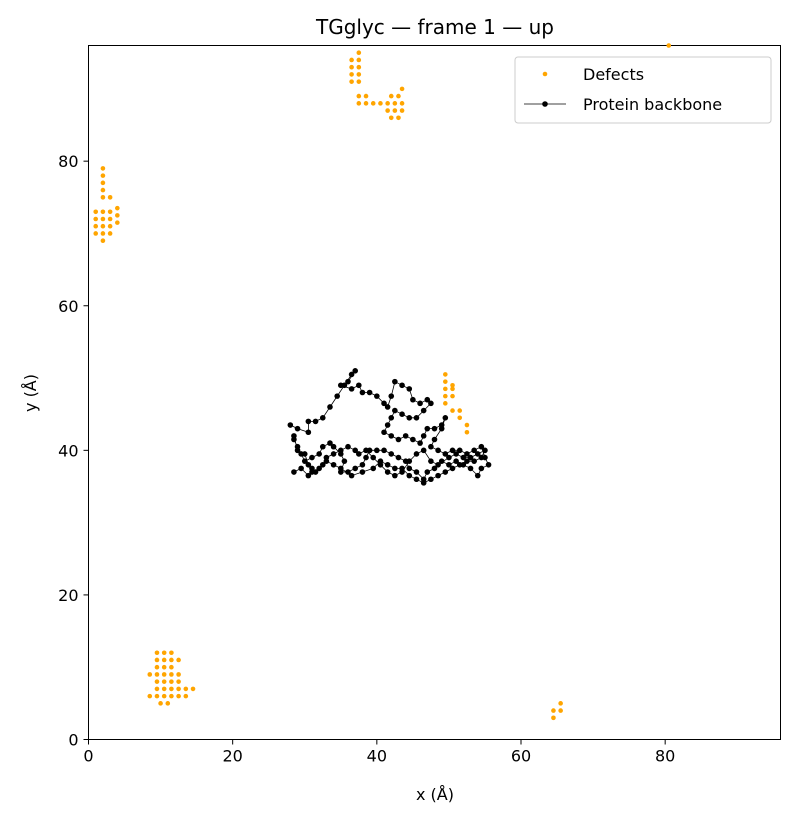 The width and height of the screenshot is (796, 820). Describe the element at coordinates (68, 595) in the screenshot. I see `y-tick-label: 20` at that location.